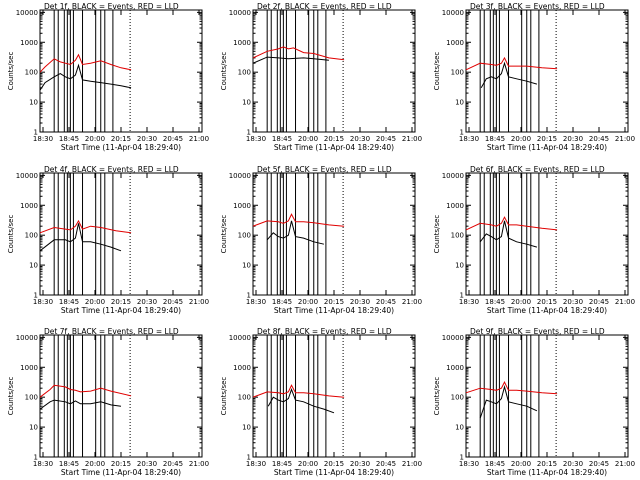 This screenshot has width=640, height=480. What do you see at coordinates (111, 331) in the screenshot?
I see `panel-title: Det 7f, BLACK = Events, RED = LLD` at bounding box center [111, 331].